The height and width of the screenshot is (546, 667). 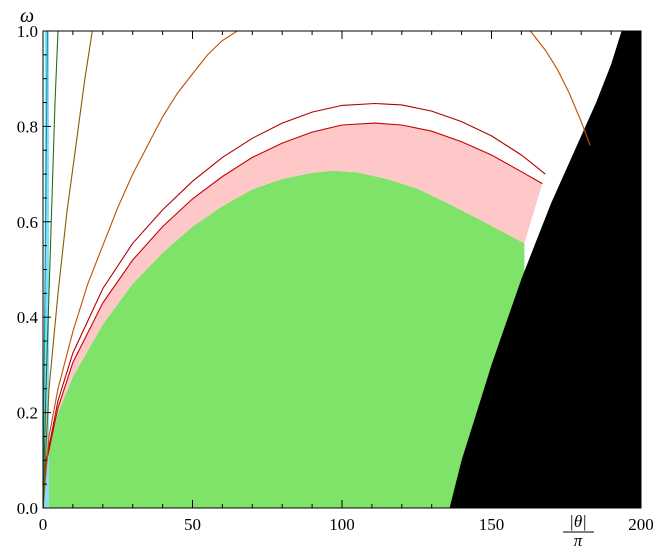 What do you see at coordinates (27, 31) in the screenshot?
I see `y-tick-label: 1.0` at bounding box center [27, 31].